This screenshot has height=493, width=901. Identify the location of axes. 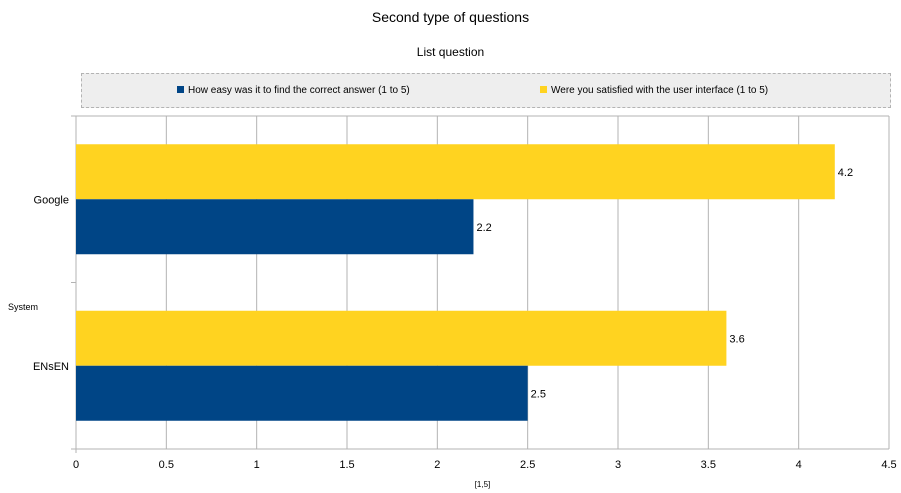
(74, 284).